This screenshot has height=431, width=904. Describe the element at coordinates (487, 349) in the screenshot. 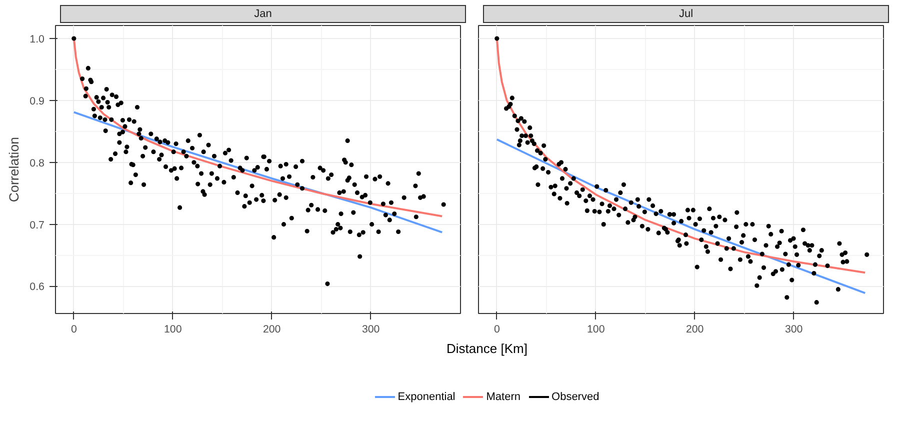

I see `x-axis-title: Distance [Km]` at that location.